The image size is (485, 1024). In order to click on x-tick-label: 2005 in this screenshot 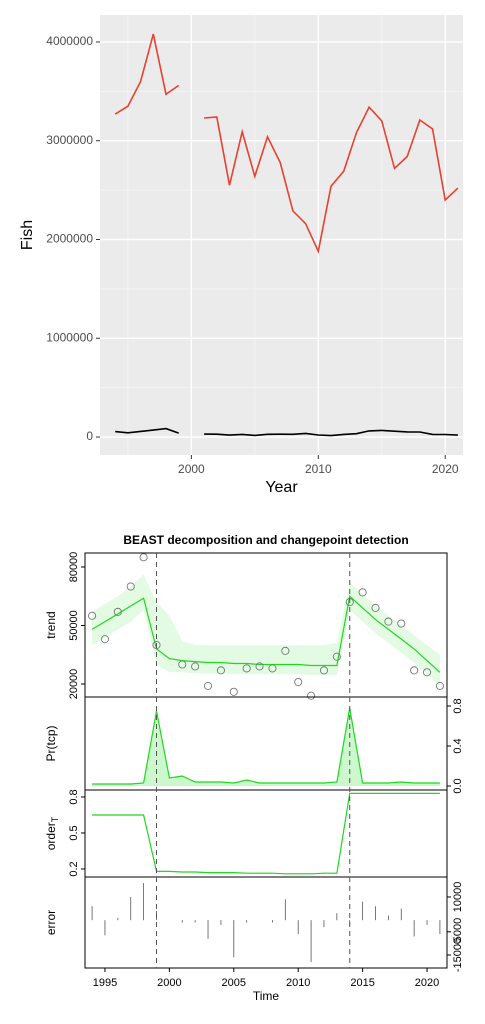, I will do `click(234, 983)`.